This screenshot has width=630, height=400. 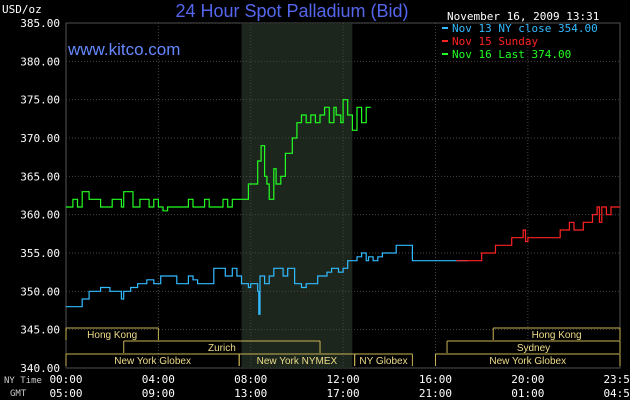 I want to click on legend-swatch-nov16, so click(x=445, y=54).